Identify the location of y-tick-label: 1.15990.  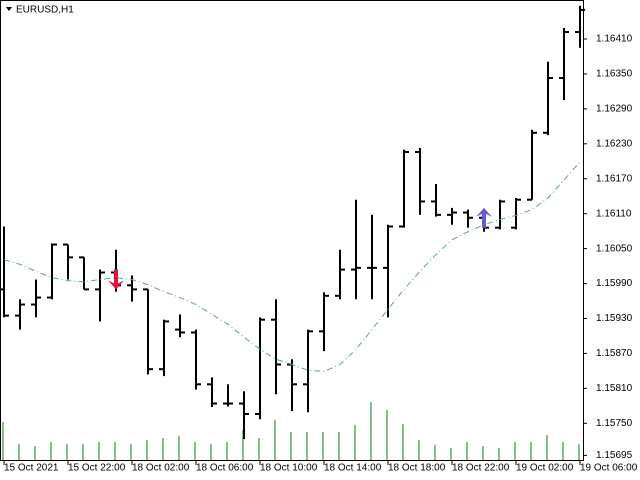
(614, 283).